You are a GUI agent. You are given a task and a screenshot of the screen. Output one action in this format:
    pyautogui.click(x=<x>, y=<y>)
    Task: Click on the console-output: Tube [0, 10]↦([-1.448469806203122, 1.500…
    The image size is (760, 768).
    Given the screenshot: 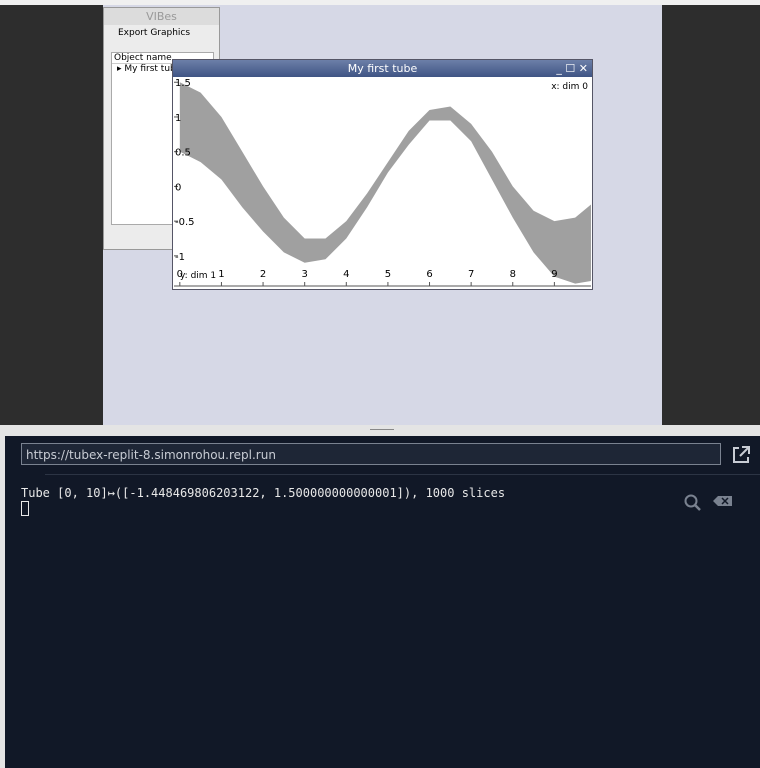 What is the action you would take?
    pyautogui.click(x=263, y=493)
    